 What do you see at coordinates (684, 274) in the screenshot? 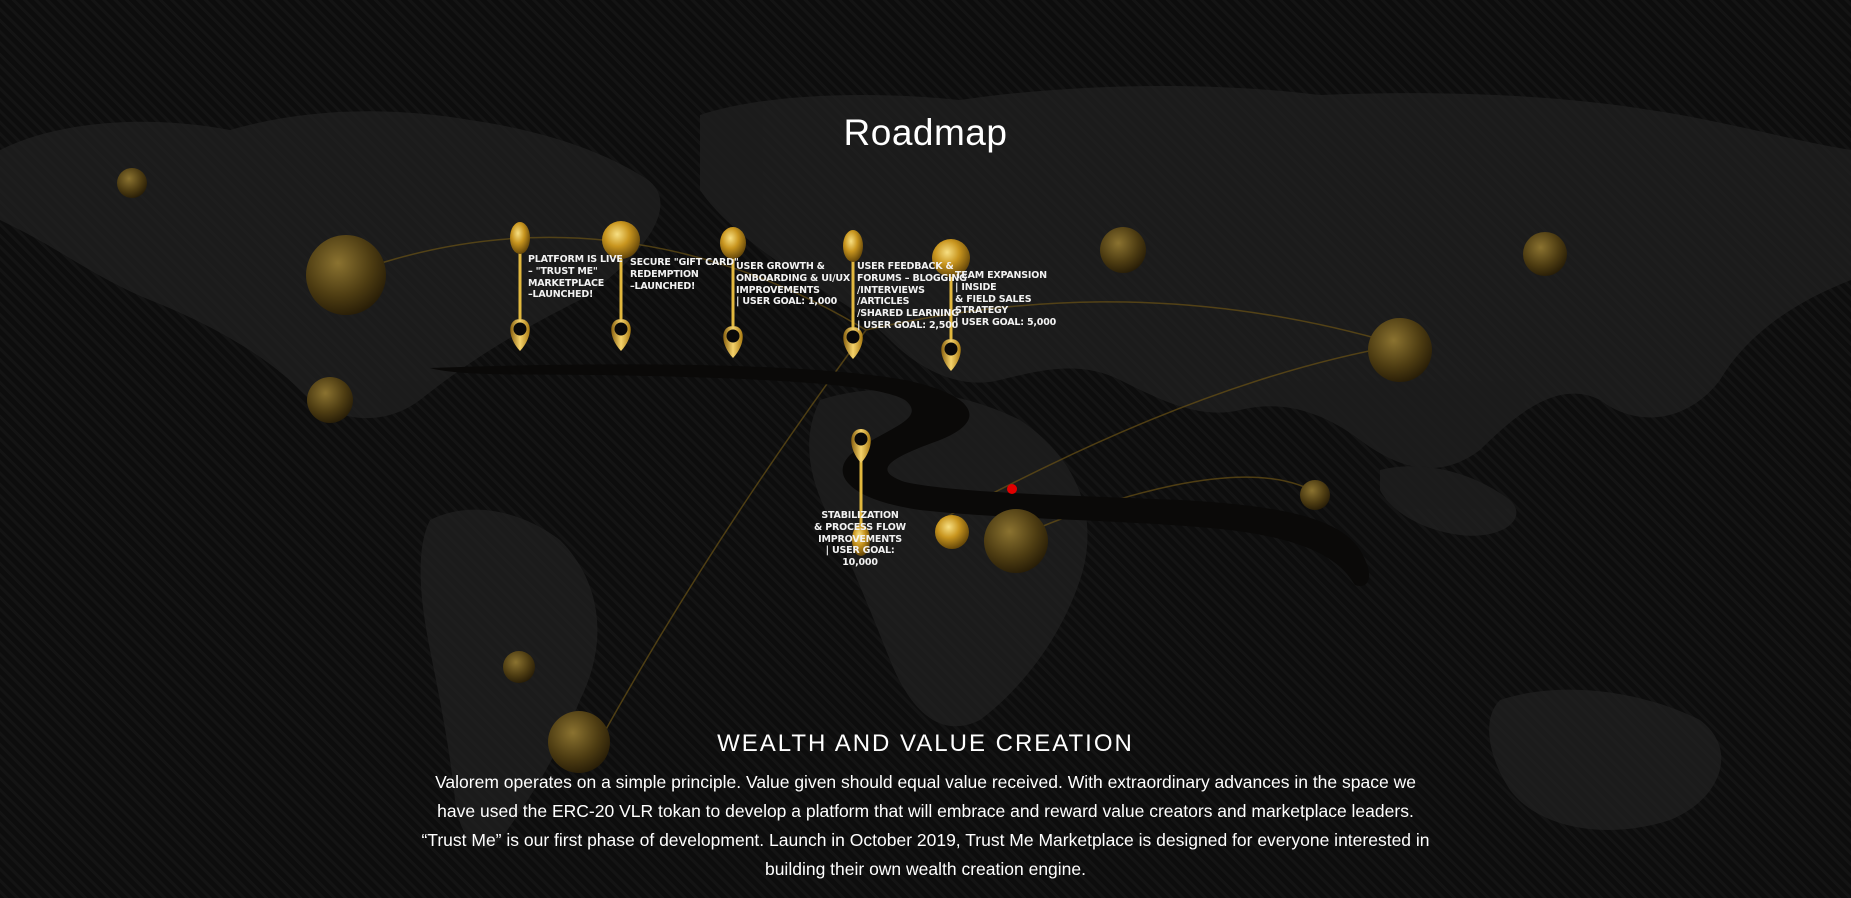
I see `milestone-label-2: SECURE "GIFT CARD" REDEMPTION –LAUNCHED!` at bounding box center [684, 274].